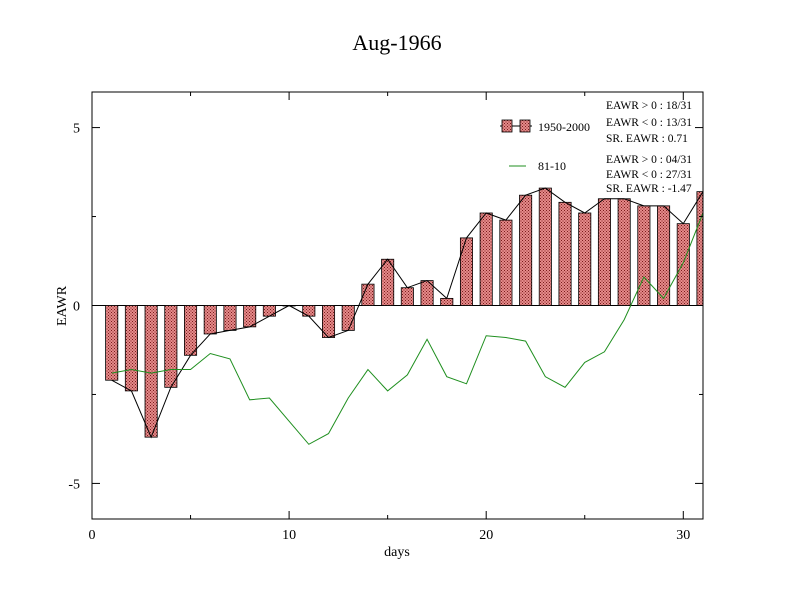 The image size is (792, 612). I want to click on legend-bar-swatch-left, so click(507, 126).